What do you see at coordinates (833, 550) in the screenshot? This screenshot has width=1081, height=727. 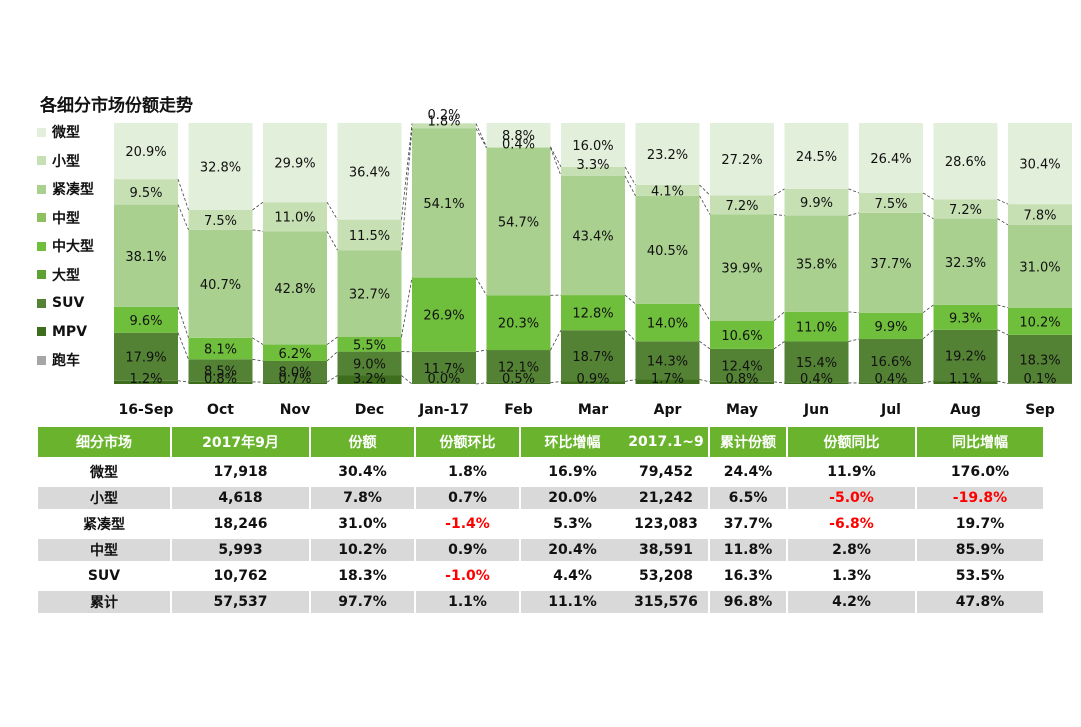 I see `table-row: 38,591 11.8% 2.8% 85.9%` at bounding box center [833, 550].